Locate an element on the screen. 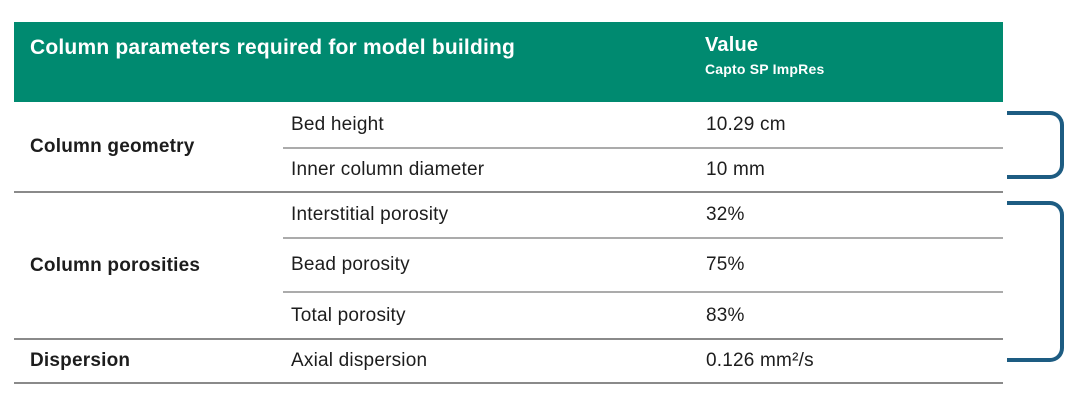 The width and height of the screenshot is (1080, 403). group-cell-column-geometry: Column geometry is located at coordinates (148, 147).